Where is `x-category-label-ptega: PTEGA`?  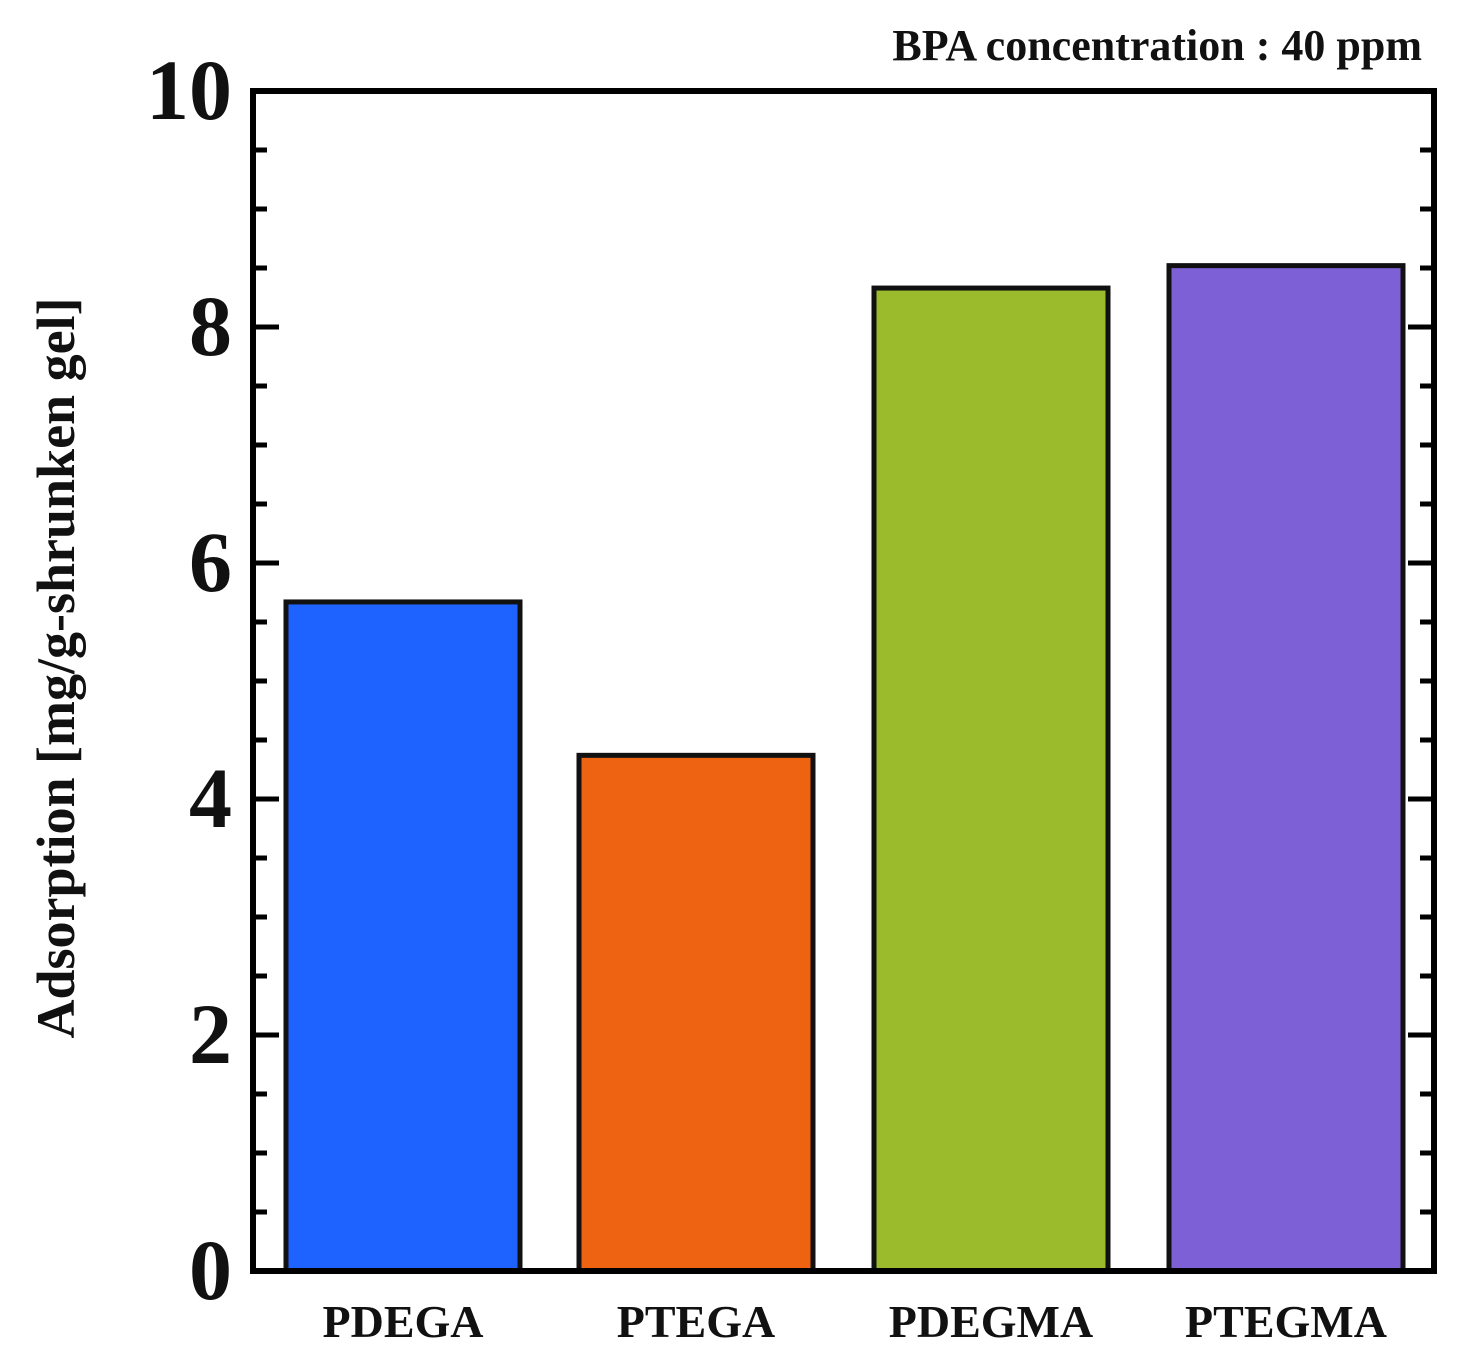 x-category-label-ptega: PTEGA is located at coordinates (696, 1321).